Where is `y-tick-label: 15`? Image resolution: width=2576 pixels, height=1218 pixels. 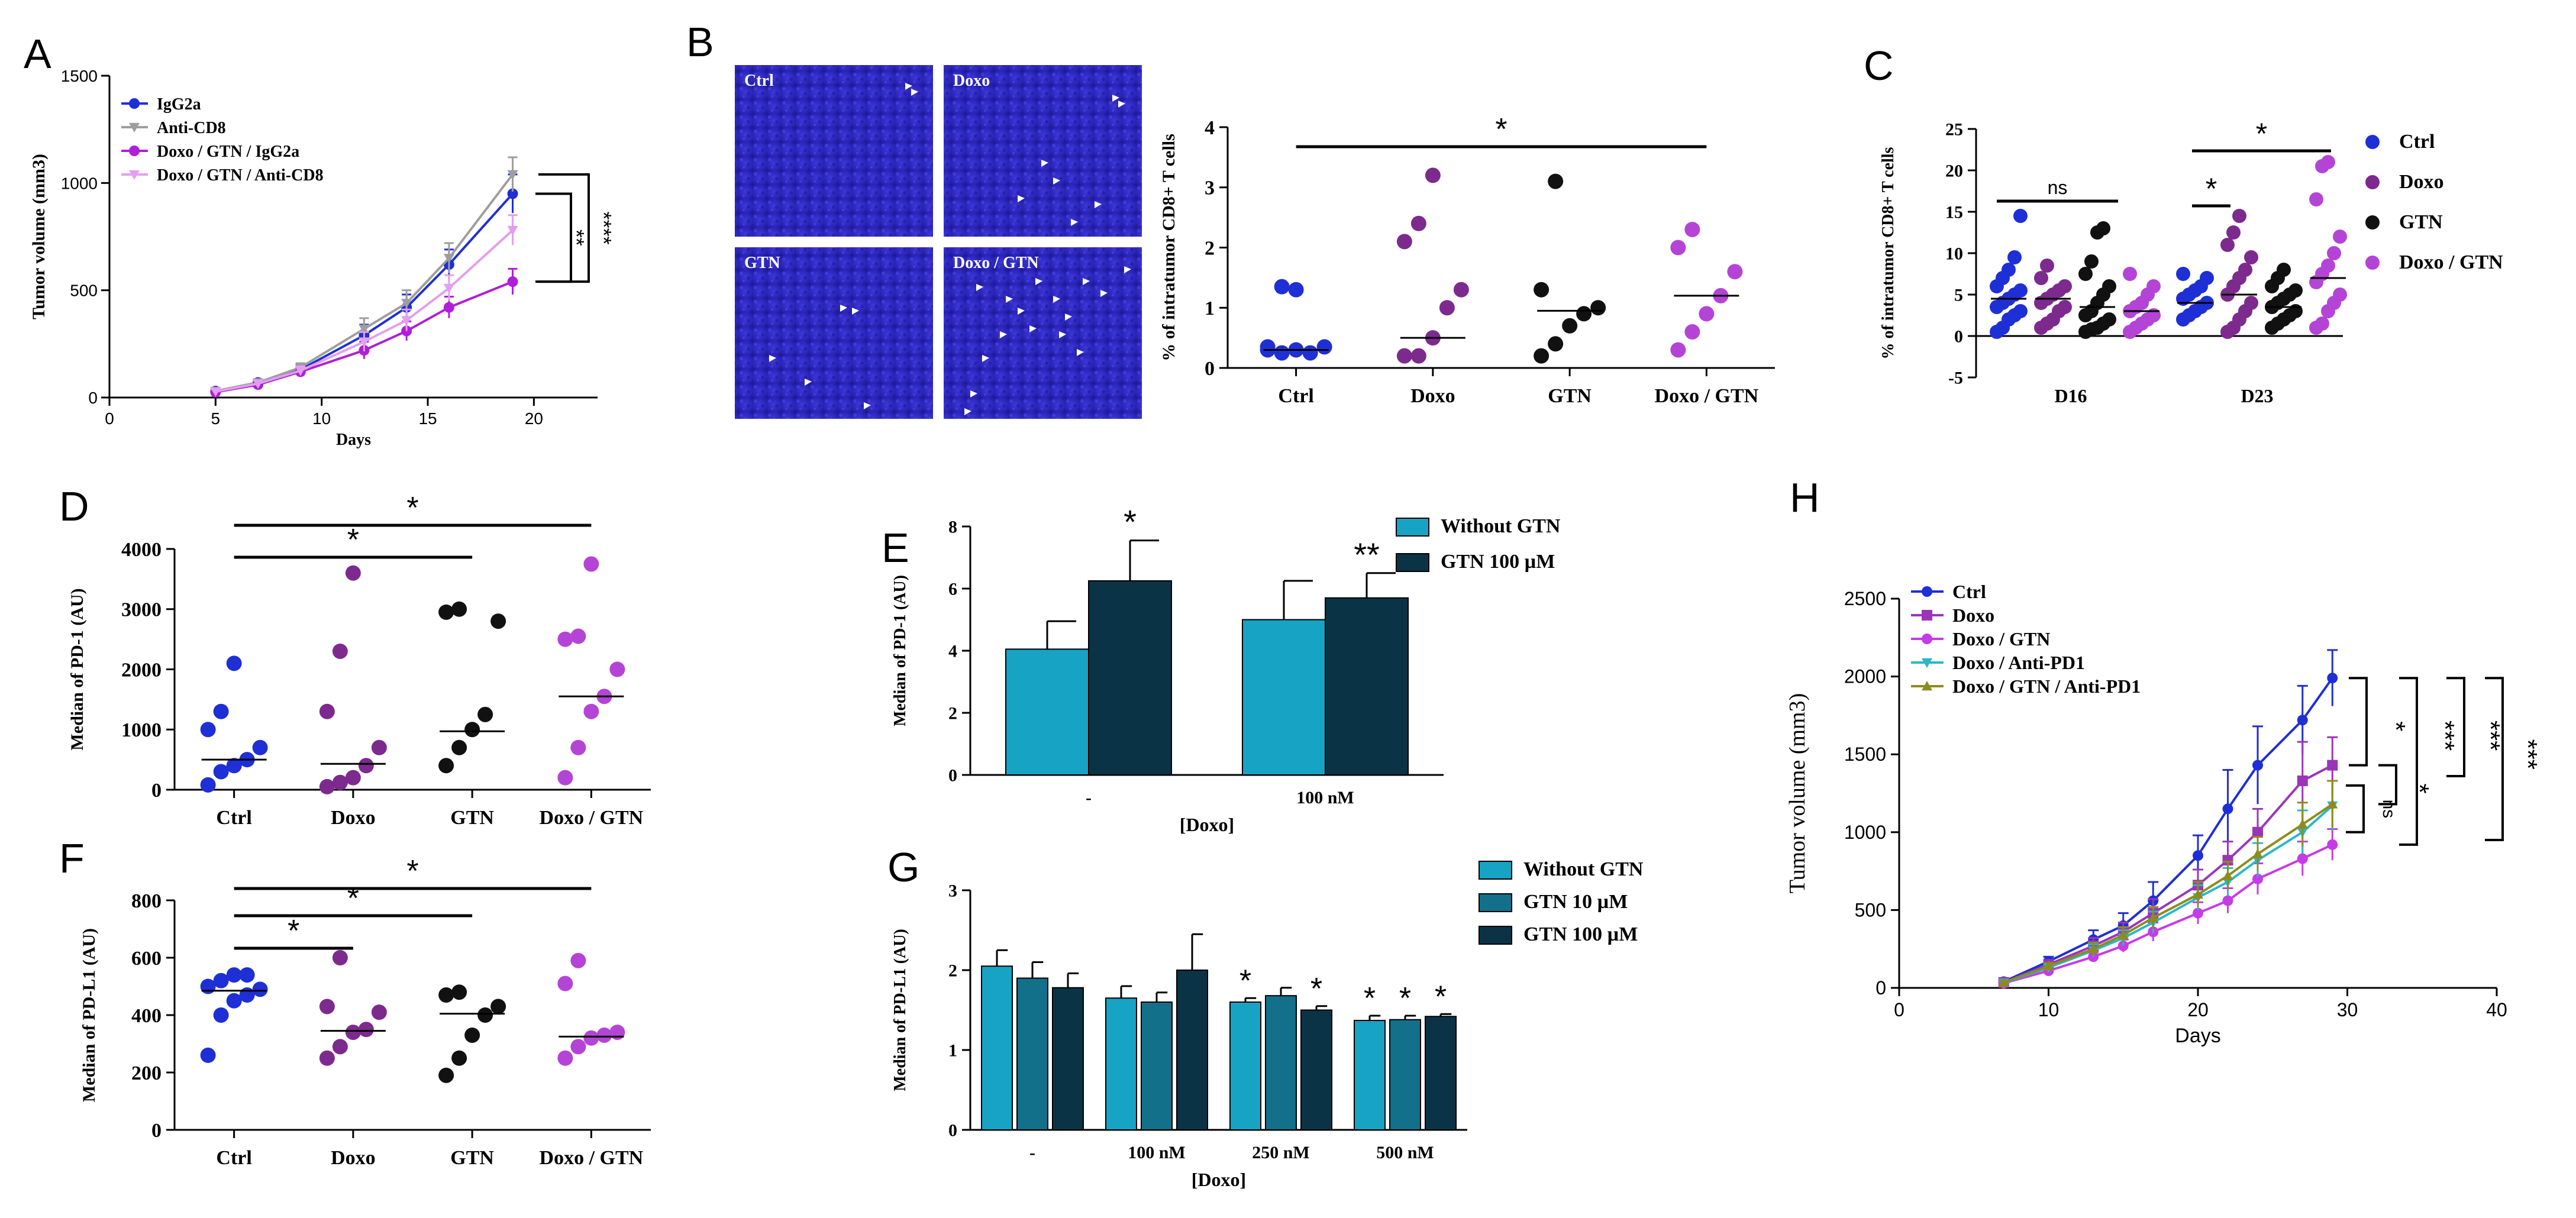
y-tick-label: 15 is located at coordinates (1954, 212).